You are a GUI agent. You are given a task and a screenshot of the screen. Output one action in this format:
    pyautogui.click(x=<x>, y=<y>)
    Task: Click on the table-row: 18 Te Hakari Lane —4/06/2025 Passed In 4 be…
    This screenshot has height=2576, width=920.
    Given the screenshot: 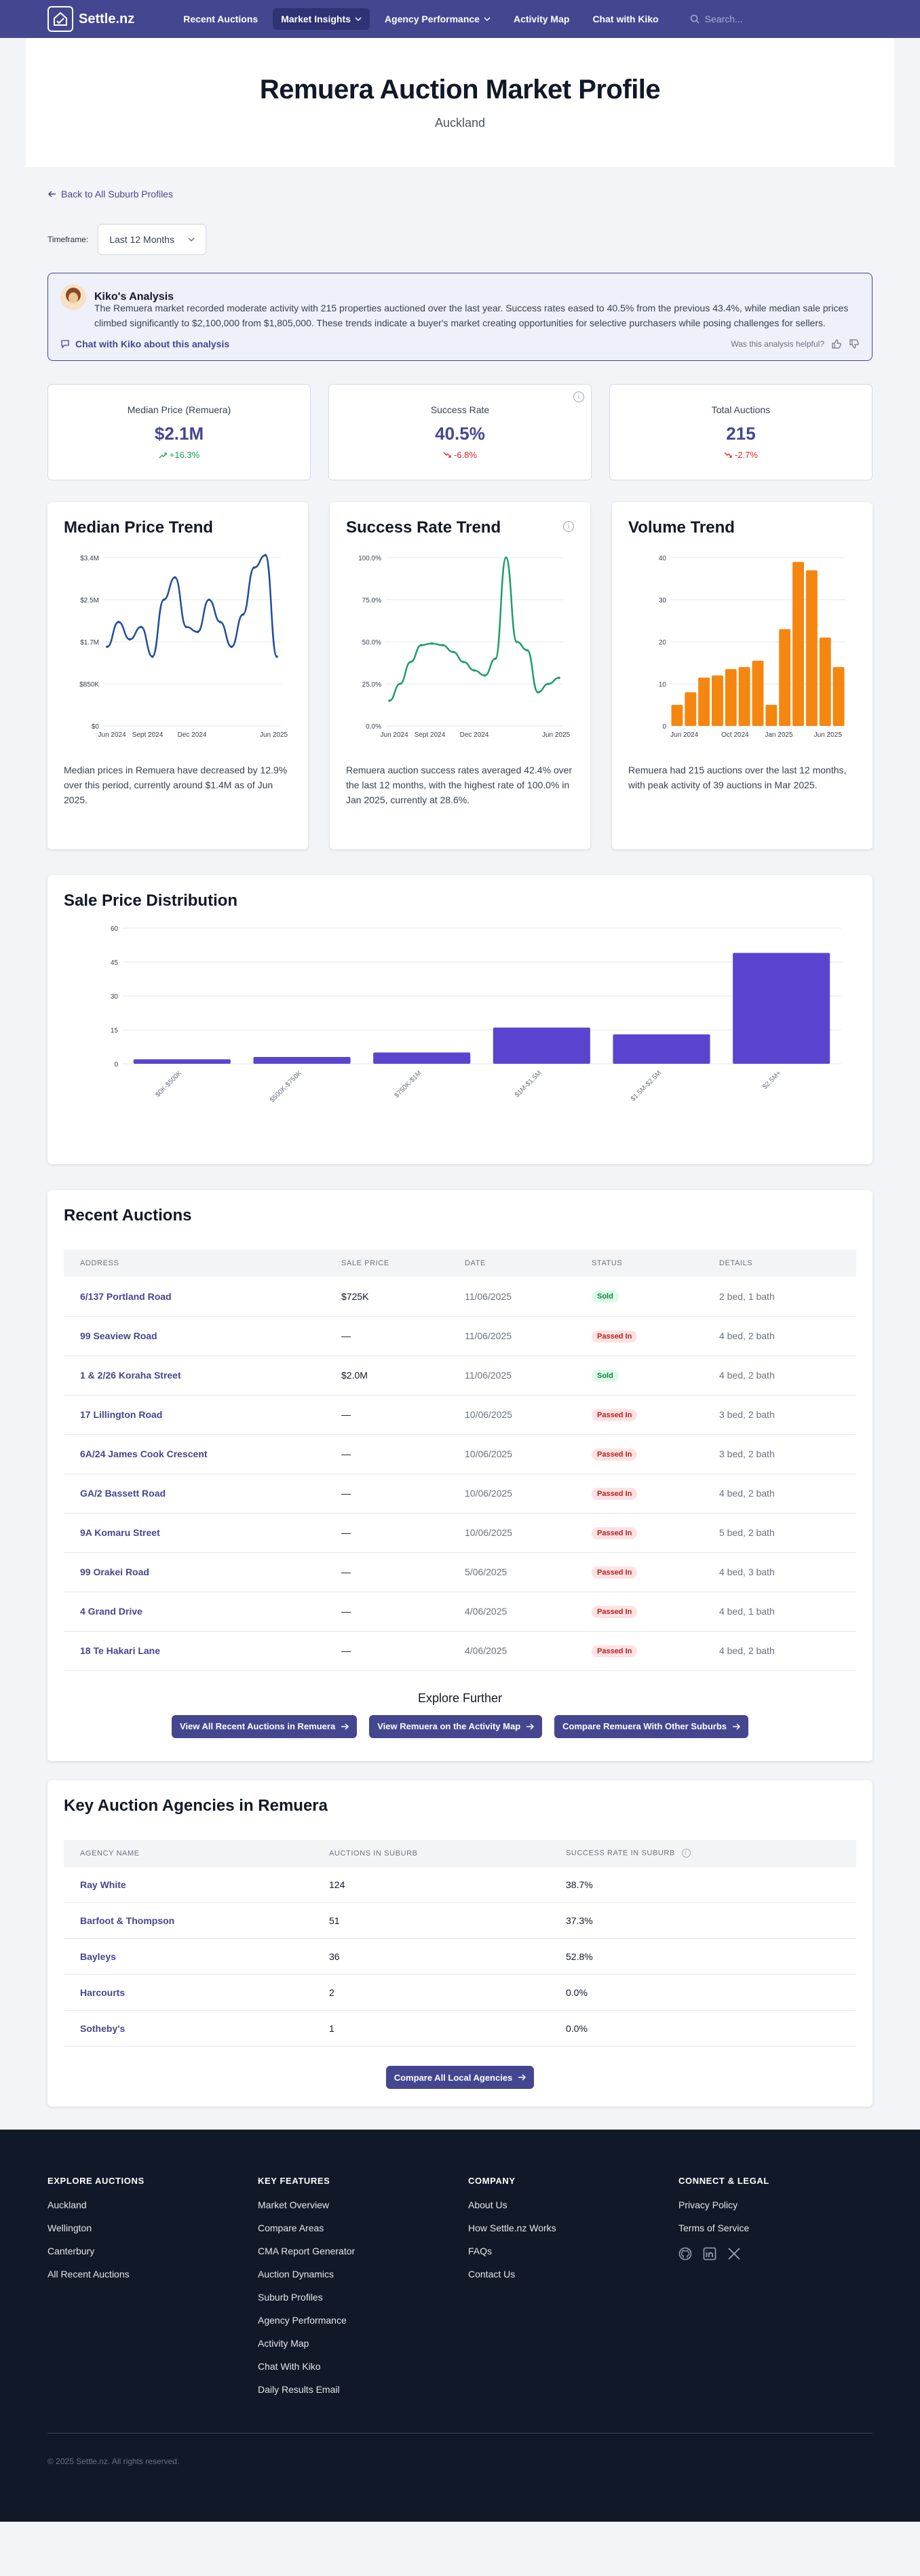 What is the action you would take?
    pyautogui.click(x=460, y=1651)
    